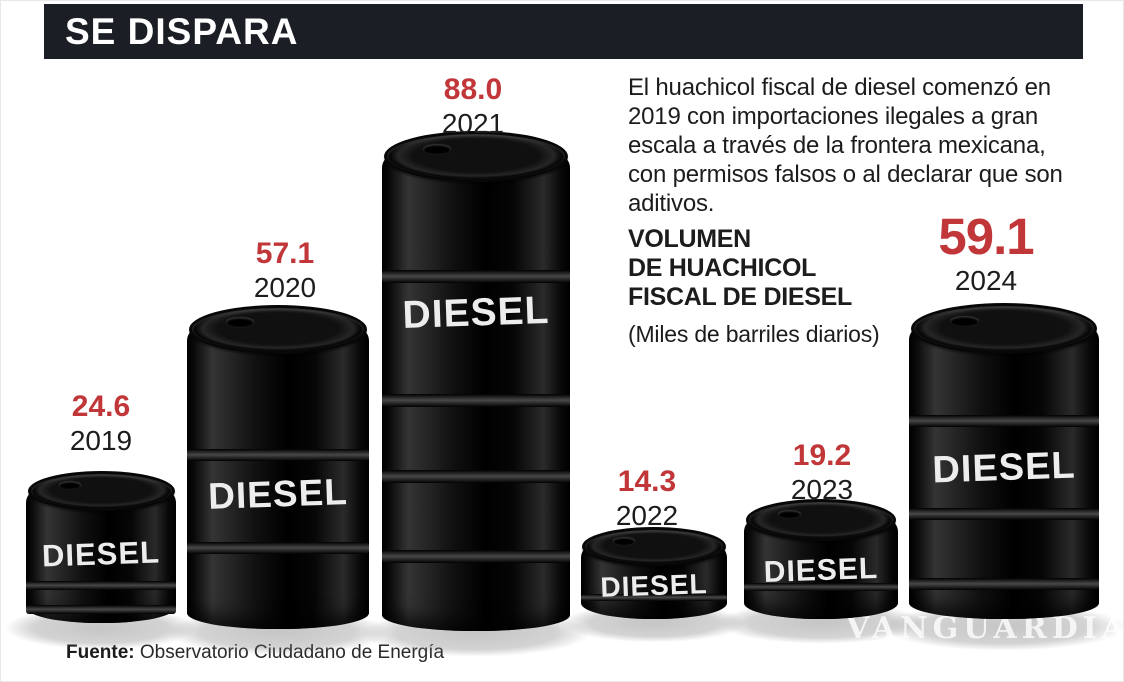 Image resolution: width=1124 pixels, height=682 pixels. What do you see at coordinates (473, 123) in the screenshot?
I see `year-label: 2021` at bounding box center [473, 123].